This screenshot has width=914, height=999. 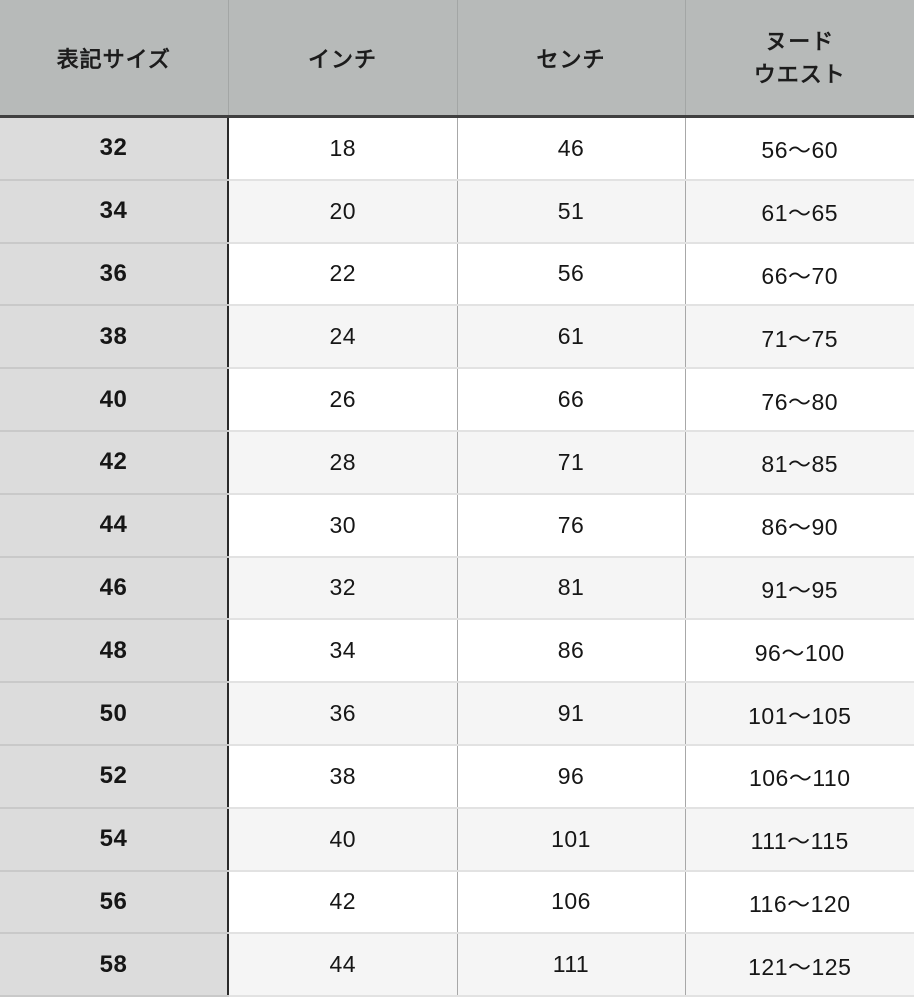 I want to click on table-row: 52 38 96 106〜110, so click(x=457, y=776).